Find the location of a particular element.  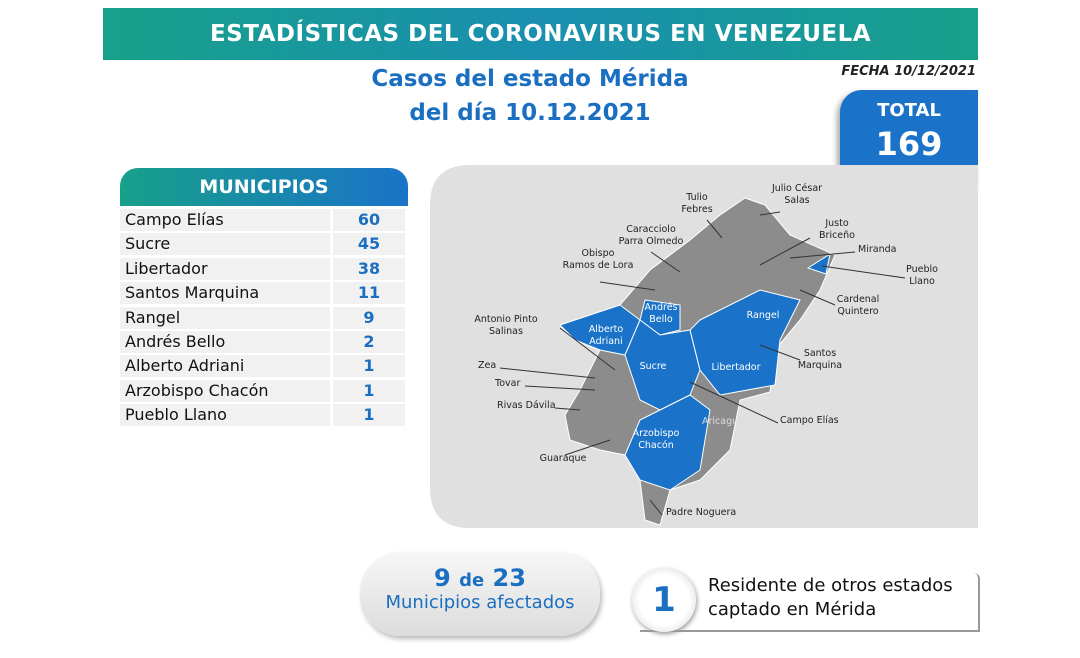

map-label: Pueblo is located at coordinates (922, 269).